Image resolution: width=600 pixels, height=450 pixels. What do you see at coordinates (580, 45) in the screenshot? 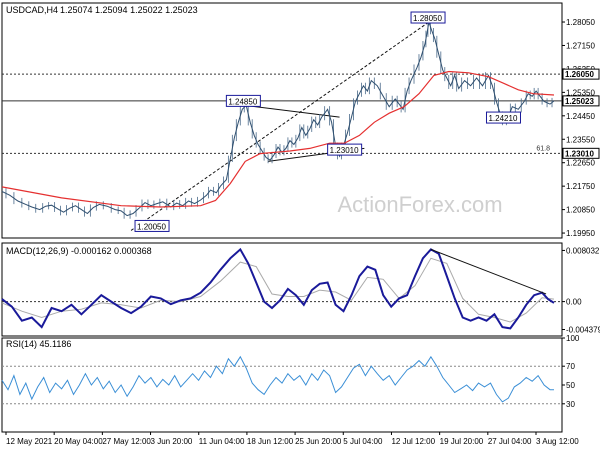
I see `price-y-tick-label: 1.27150` at bounding box center [580, 45].